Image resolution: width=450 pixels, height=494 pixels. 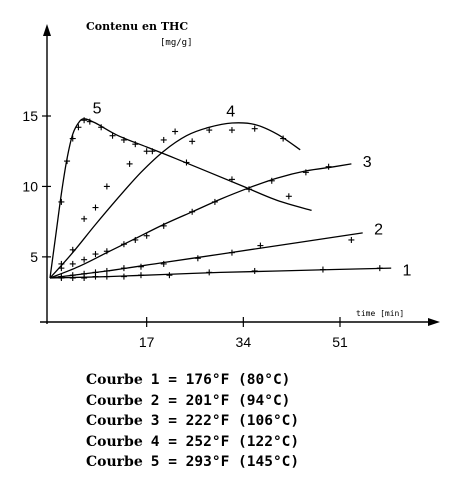 I want to click on y-axis-arrow, so click(x=47, y=30).